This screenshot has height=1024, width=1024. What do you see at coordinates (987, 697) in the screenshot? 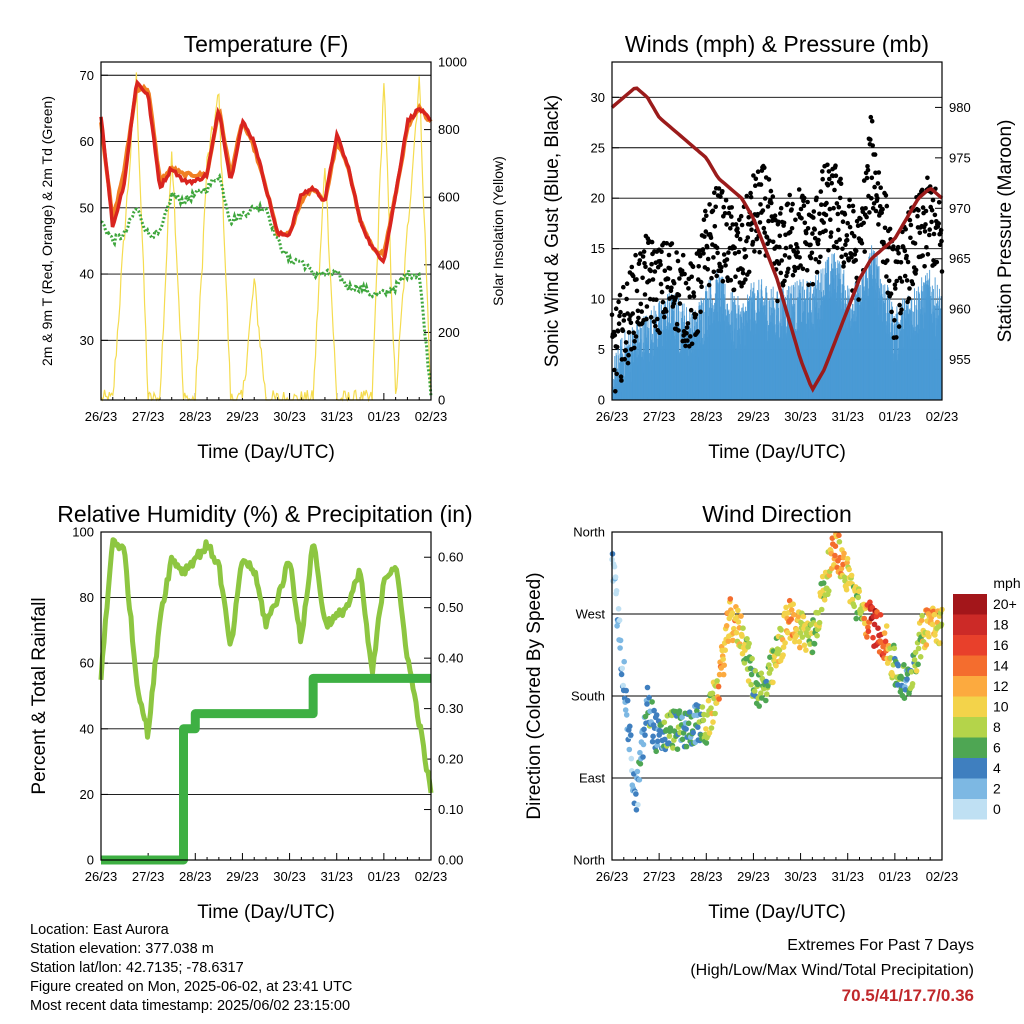
I see `speed-colorbar: mph 20+ 18 16 14 12 10 8 6 4 2 0` at bounding box center [987, 697].